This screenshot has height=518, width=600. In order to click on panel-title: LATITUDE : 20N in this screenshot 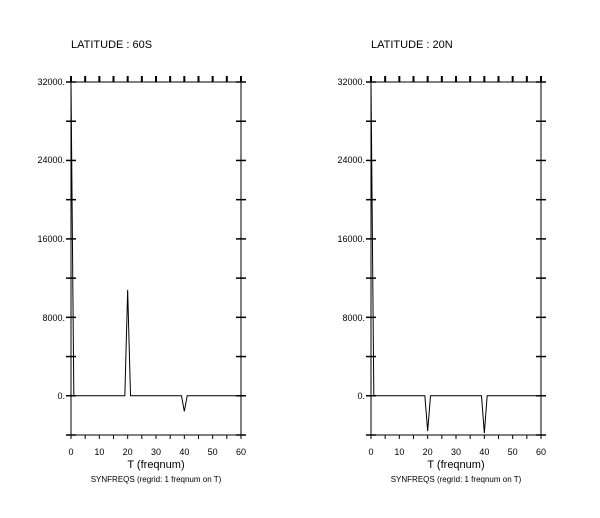, I will do `click(412, 45)`.